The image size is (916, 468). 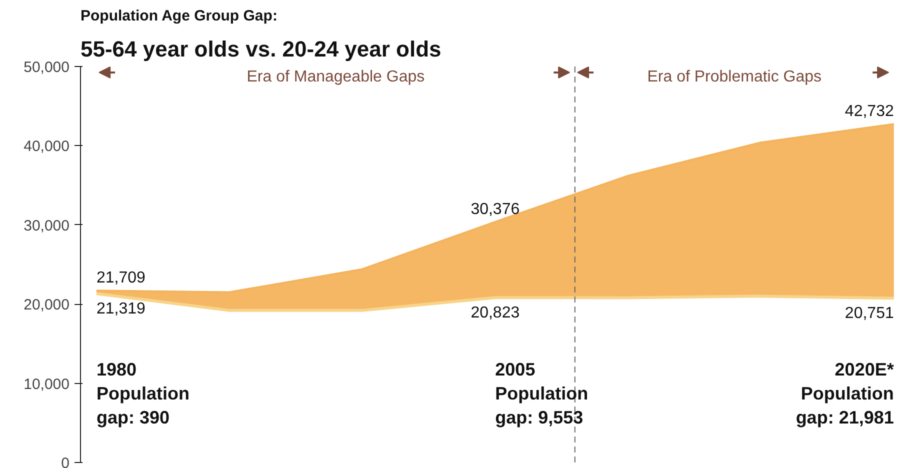 I want to click on y-tick-label: 0, so click(x=65, y=461).